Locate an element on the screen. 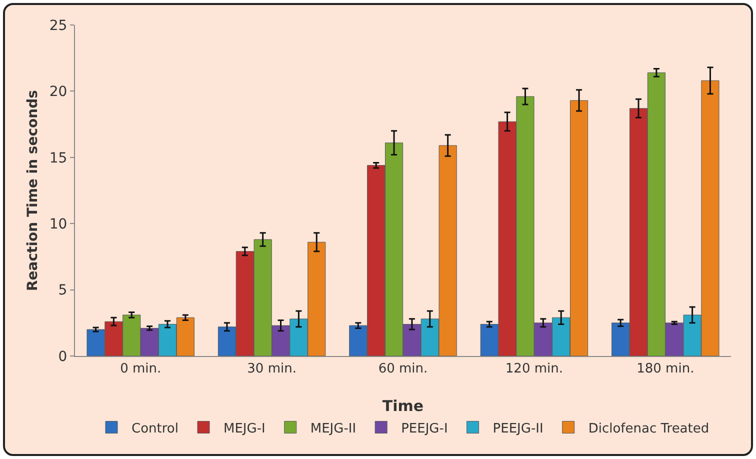 This screenshot has height=459, width=756. legend-label: PEEJG-I is located at coordinates (424, 428).